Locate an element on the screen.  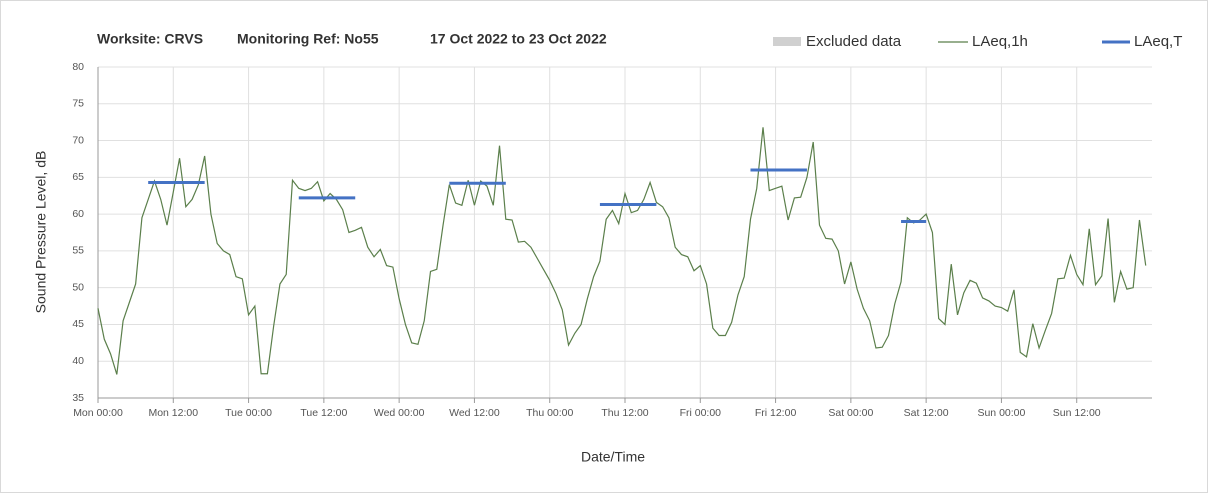
legend-label: Excluded data is located at coordinates (854, 41).